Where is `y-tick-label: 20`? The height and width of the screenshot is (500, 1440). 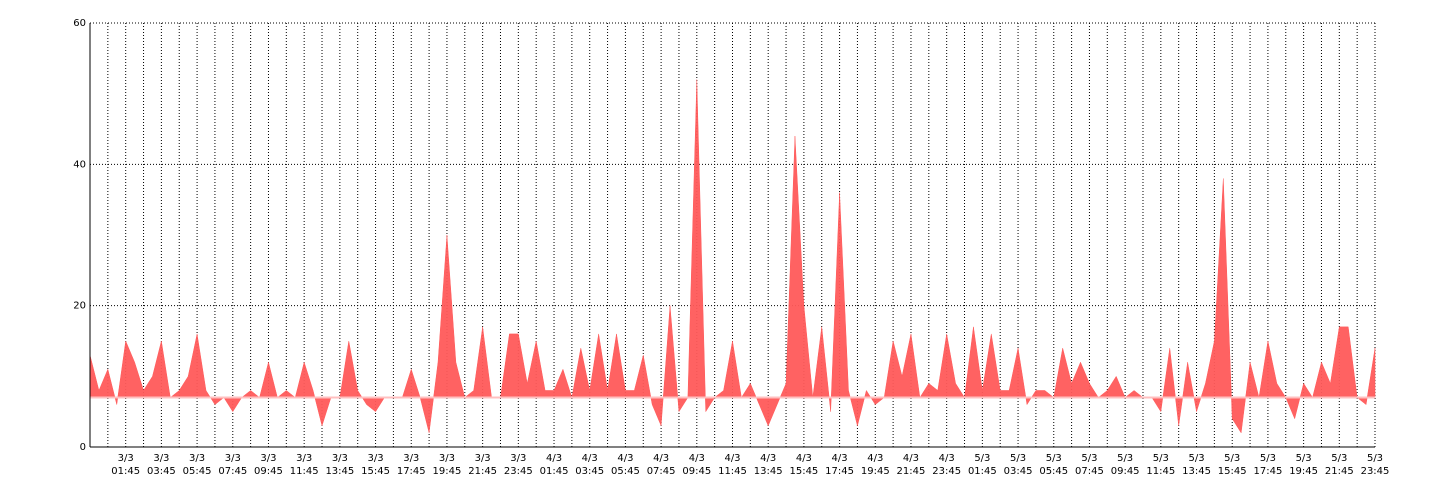
y-tick-label: 20 is located at coordinates (79, 306).